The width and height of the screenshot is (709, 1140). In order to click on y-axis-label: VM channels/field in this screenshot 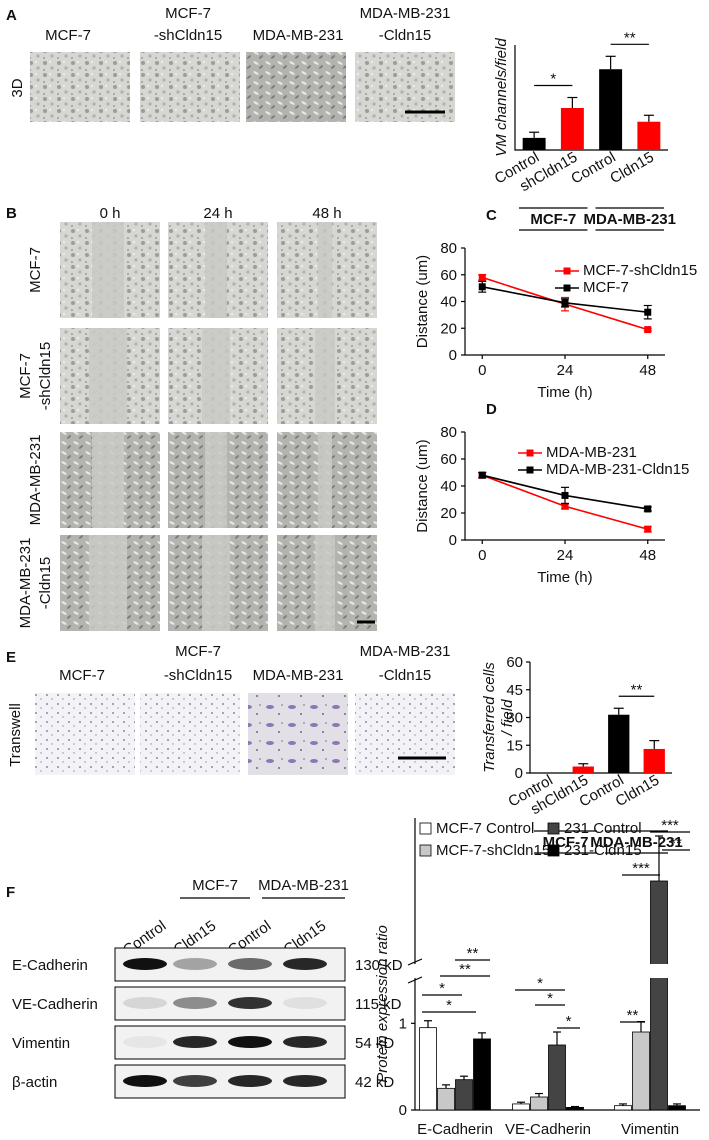, I will do `click(501, 97)`.